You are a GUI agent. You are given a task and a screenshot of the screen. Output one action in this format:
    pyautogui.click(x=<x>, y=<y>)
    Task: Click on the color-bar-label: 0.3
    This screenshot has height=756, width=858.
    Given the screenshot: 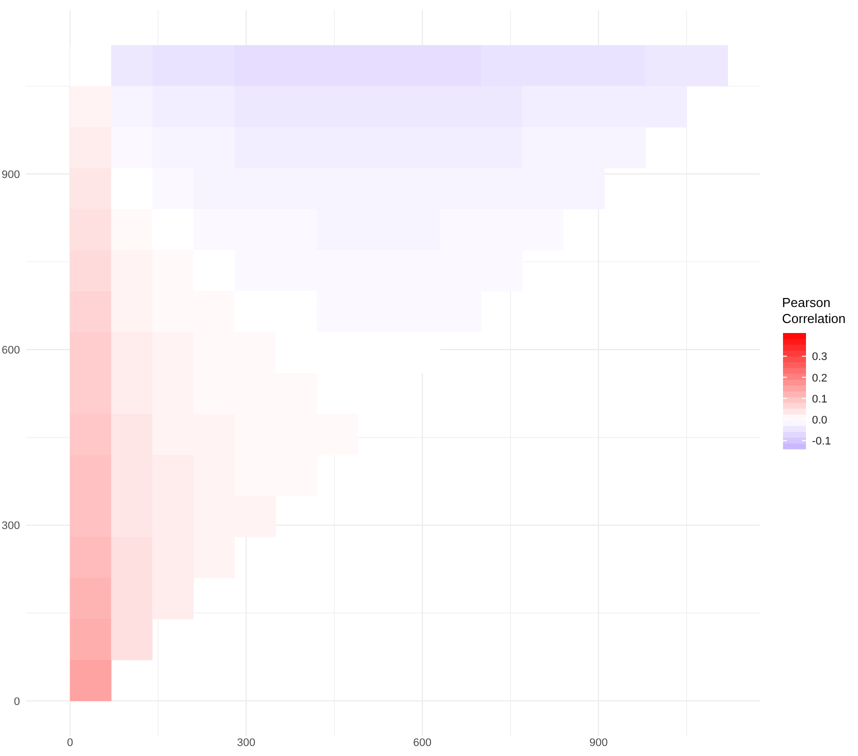 What is the action you would take?
    pyautogui.click(x=820, y=357)
    